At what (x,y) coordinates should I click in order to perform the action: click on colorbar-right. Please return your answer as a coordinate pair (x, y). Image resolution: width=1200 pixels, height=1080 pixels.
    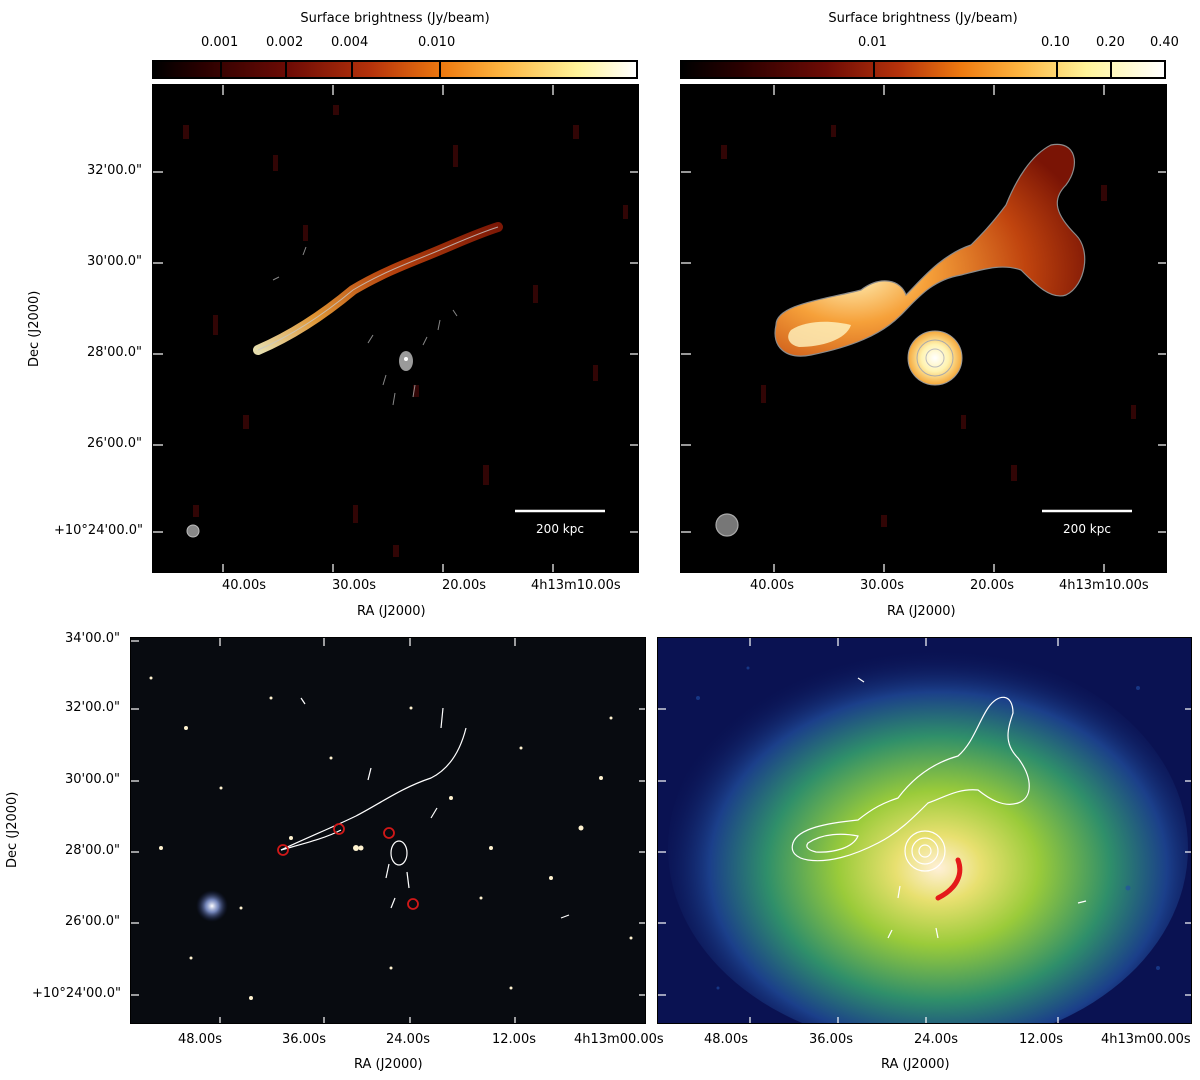
    Looking at the image, I should click on (923, 69).